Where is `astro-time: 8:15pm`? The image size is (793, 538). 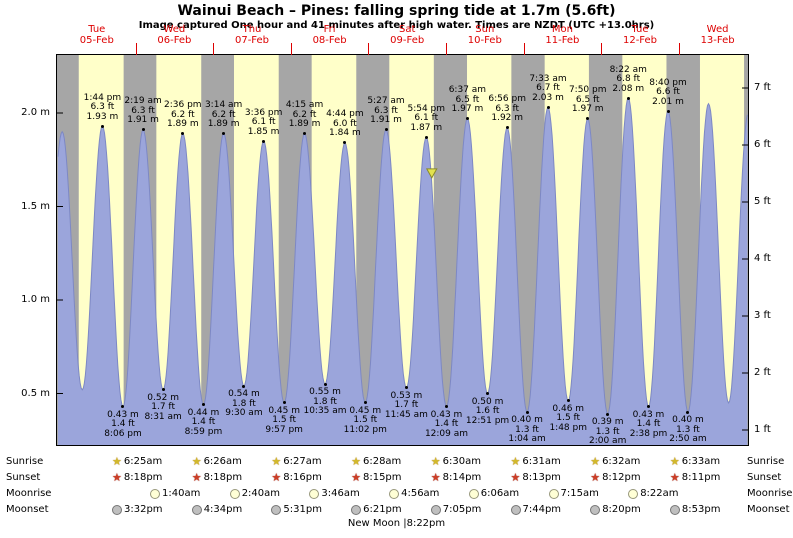 astro-time: 8:15pm is located at coordinates (382, 477).